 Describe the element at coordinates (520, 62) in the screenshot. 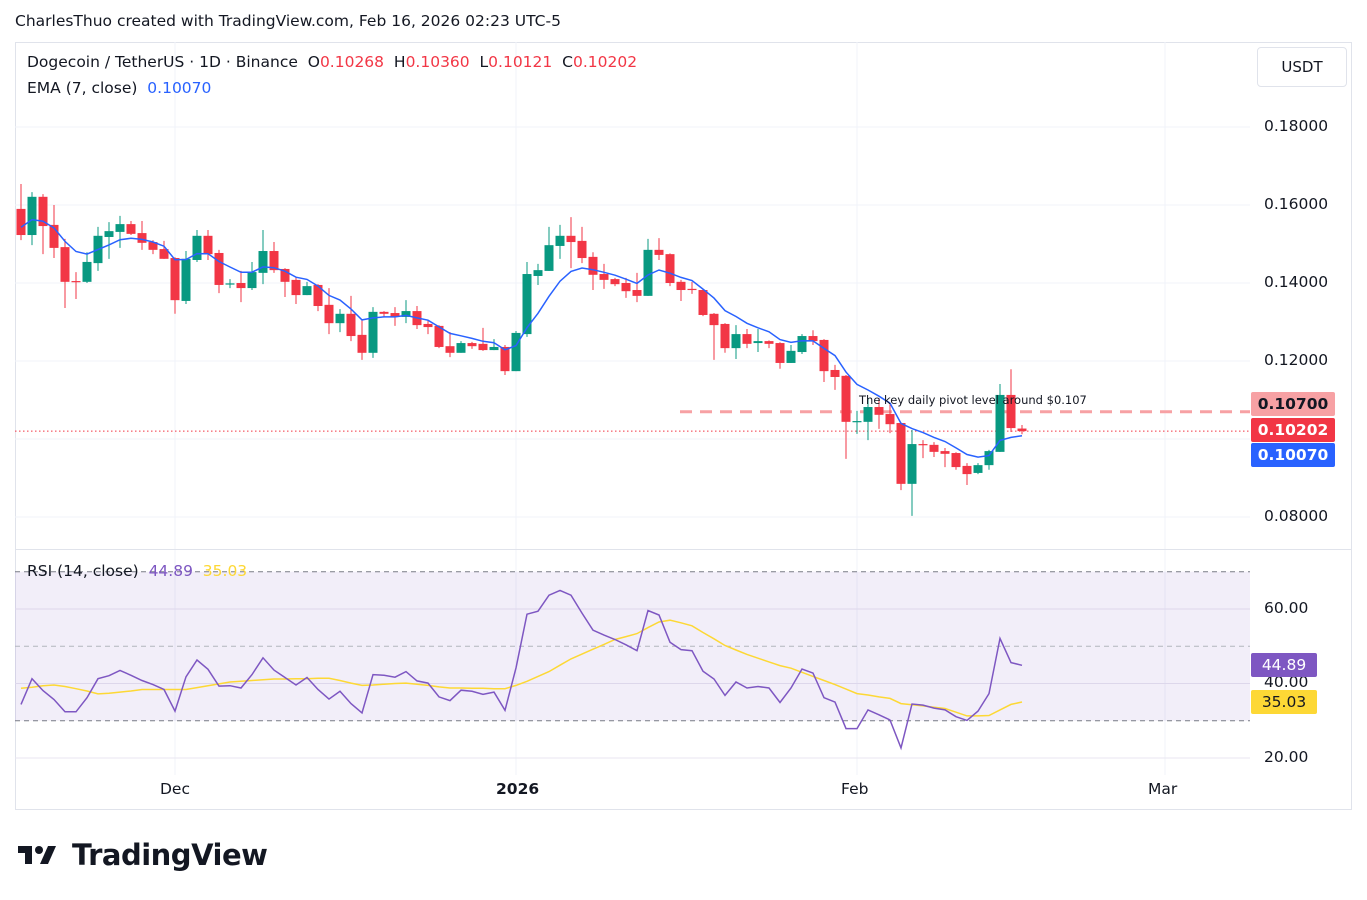

I see `low-value: 0.10121` at that location.